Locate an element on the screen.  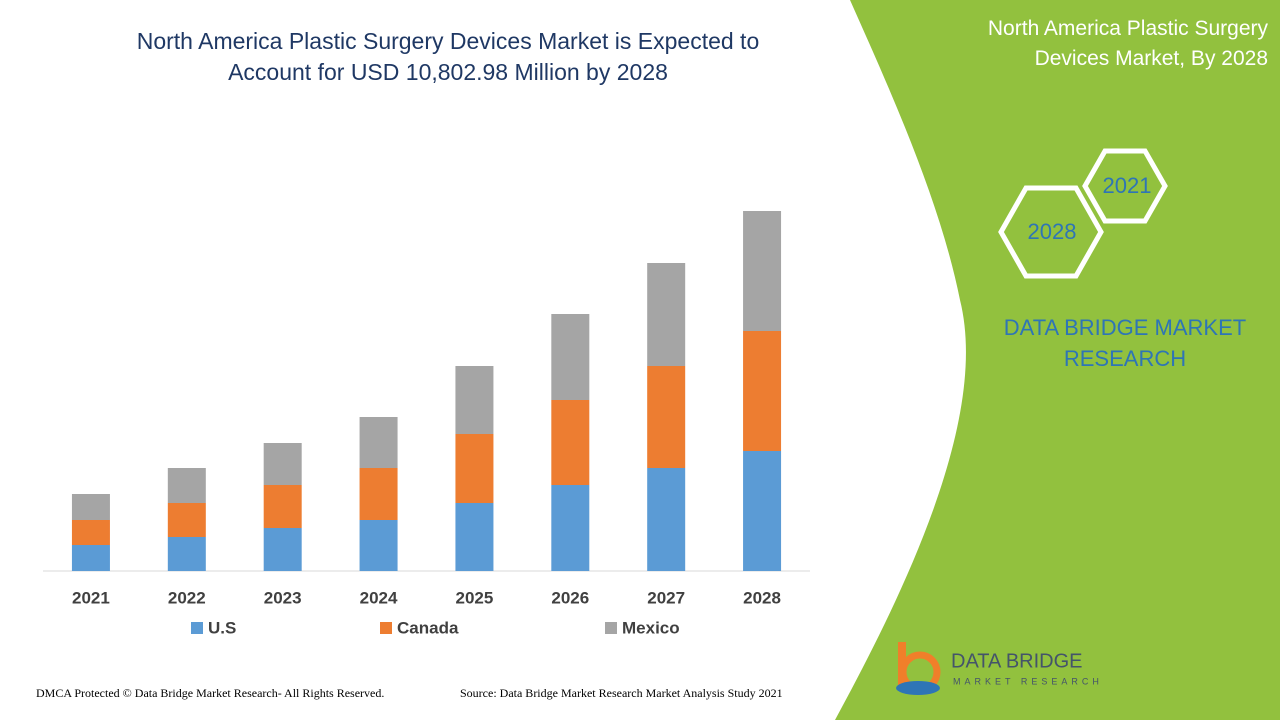
hex-label: 2021 is located at coordinates (1127, 185).